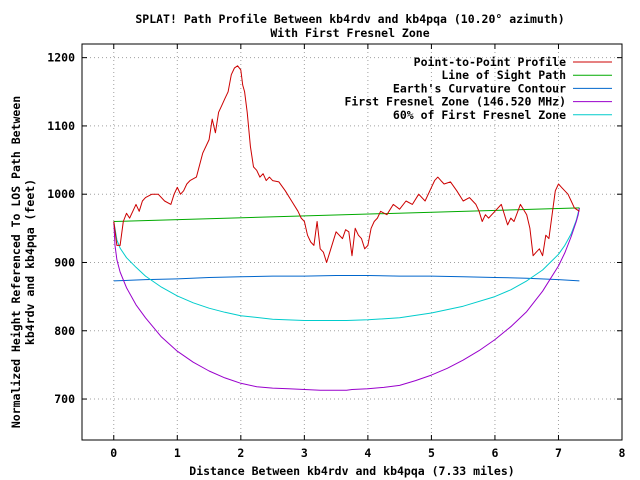 The image size is (640, 480). I want to click on x-tick-label: 5, so click(431, 453).